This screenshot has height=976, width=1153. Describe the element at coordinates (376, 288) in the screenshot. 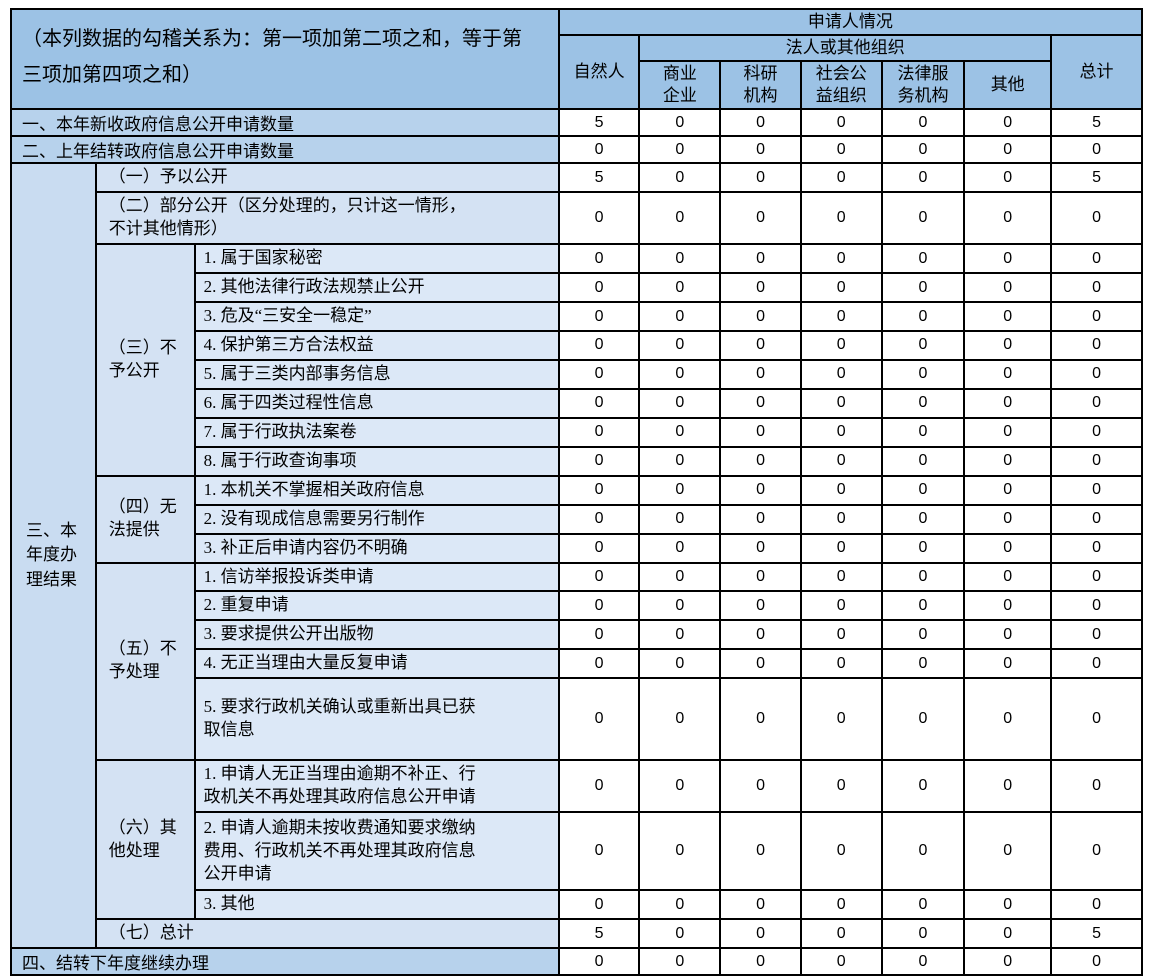

I see `row-label: 2. 其他法律行政法规禁止公开` at that location.